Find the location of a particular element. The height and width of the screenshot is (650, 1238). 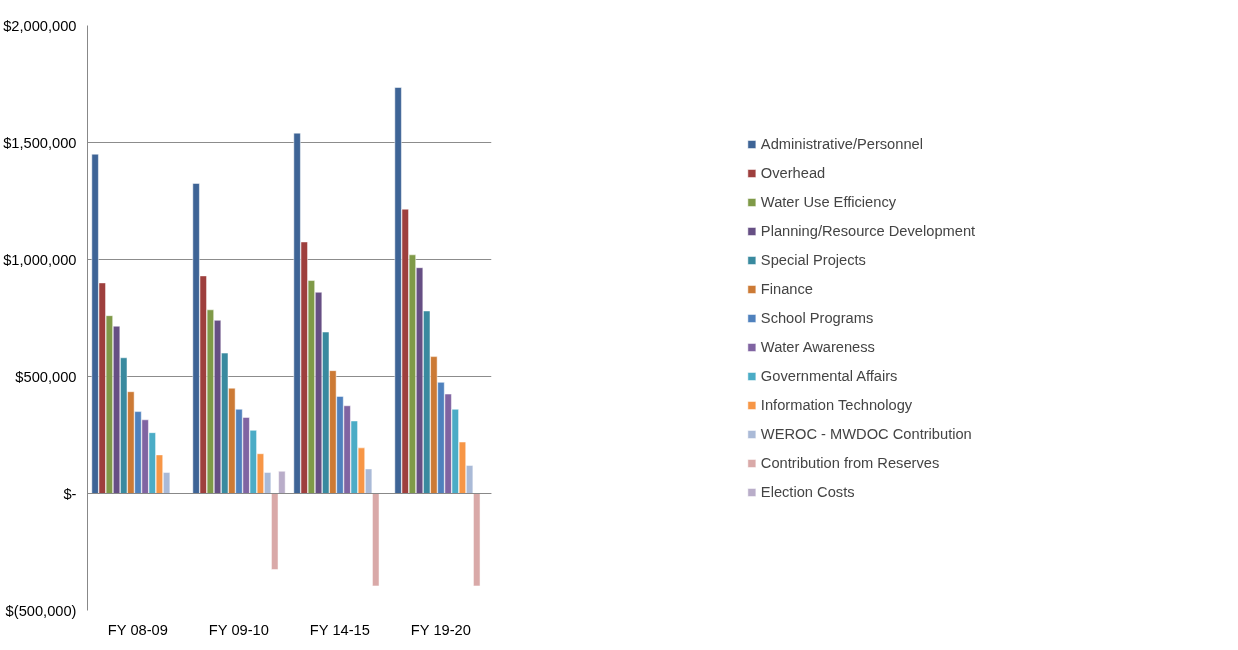

legend-label: Information Technology is located at coordinates (836, 404).